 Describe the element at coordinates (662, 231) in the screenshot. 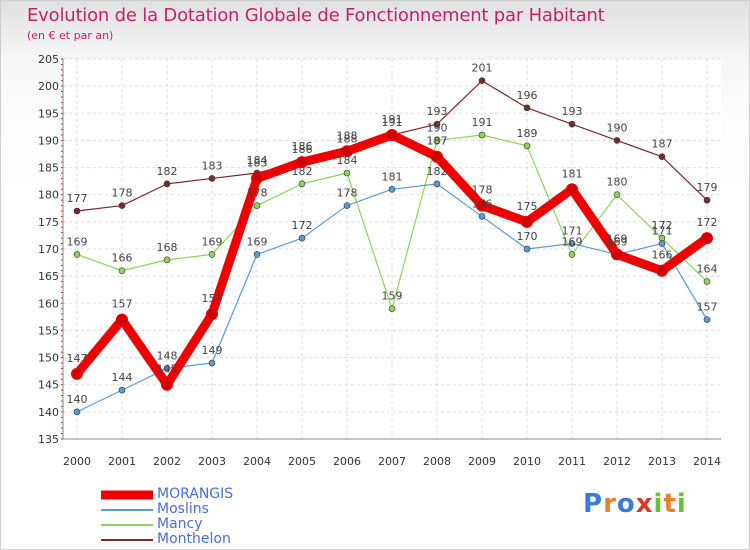

I see `data-label-moslins: 171` at that location.